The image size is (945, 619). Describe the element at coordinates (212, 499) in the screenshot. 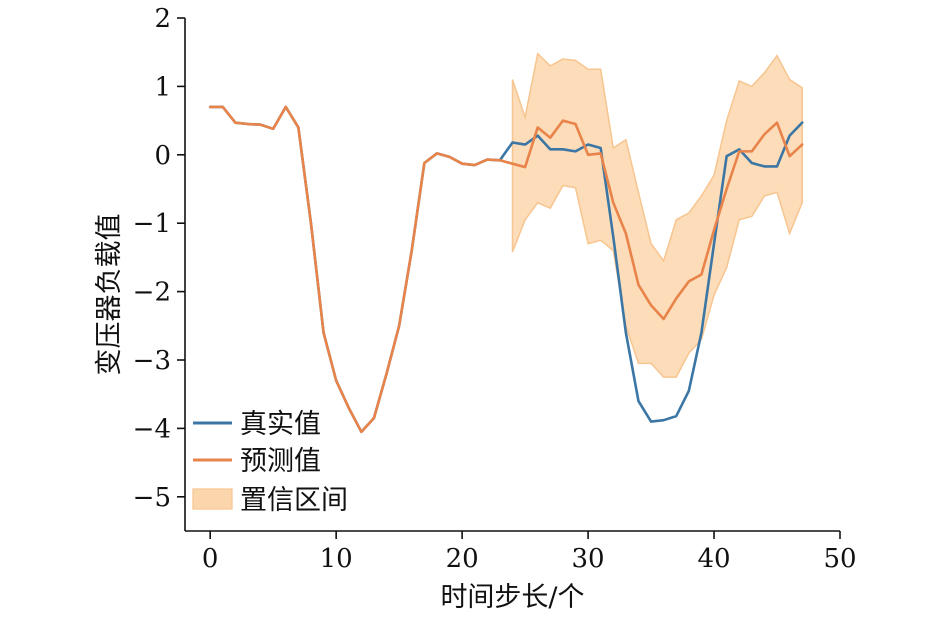

I see `legend-swatch-band` at that location.